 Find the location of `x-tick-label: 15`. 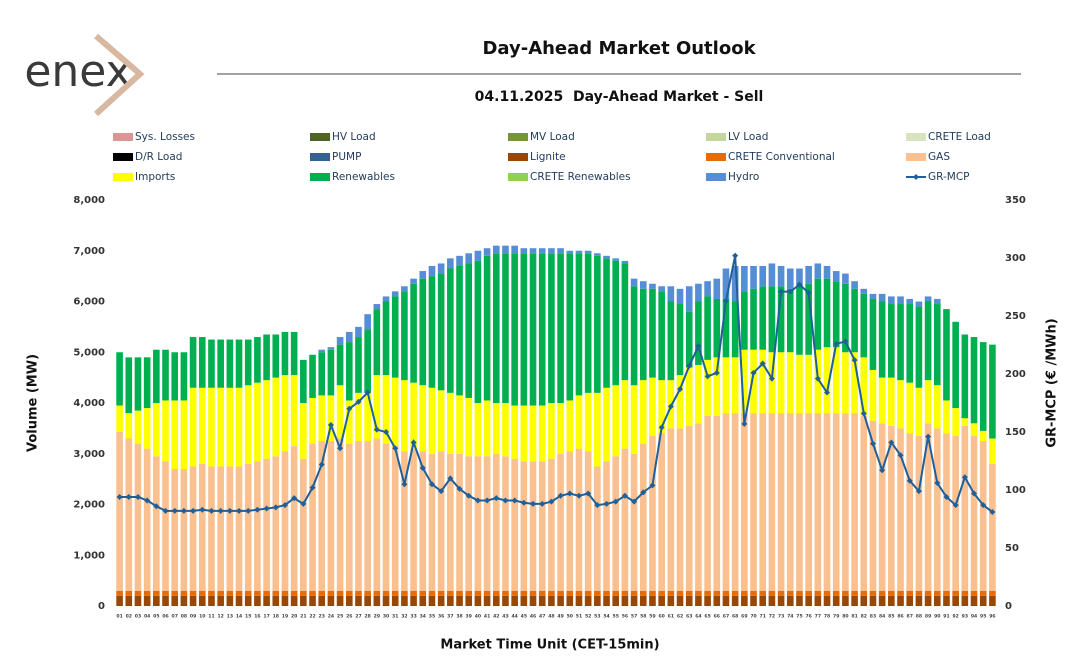

x-tick-label: 15 is located at coordinates (248, 617).